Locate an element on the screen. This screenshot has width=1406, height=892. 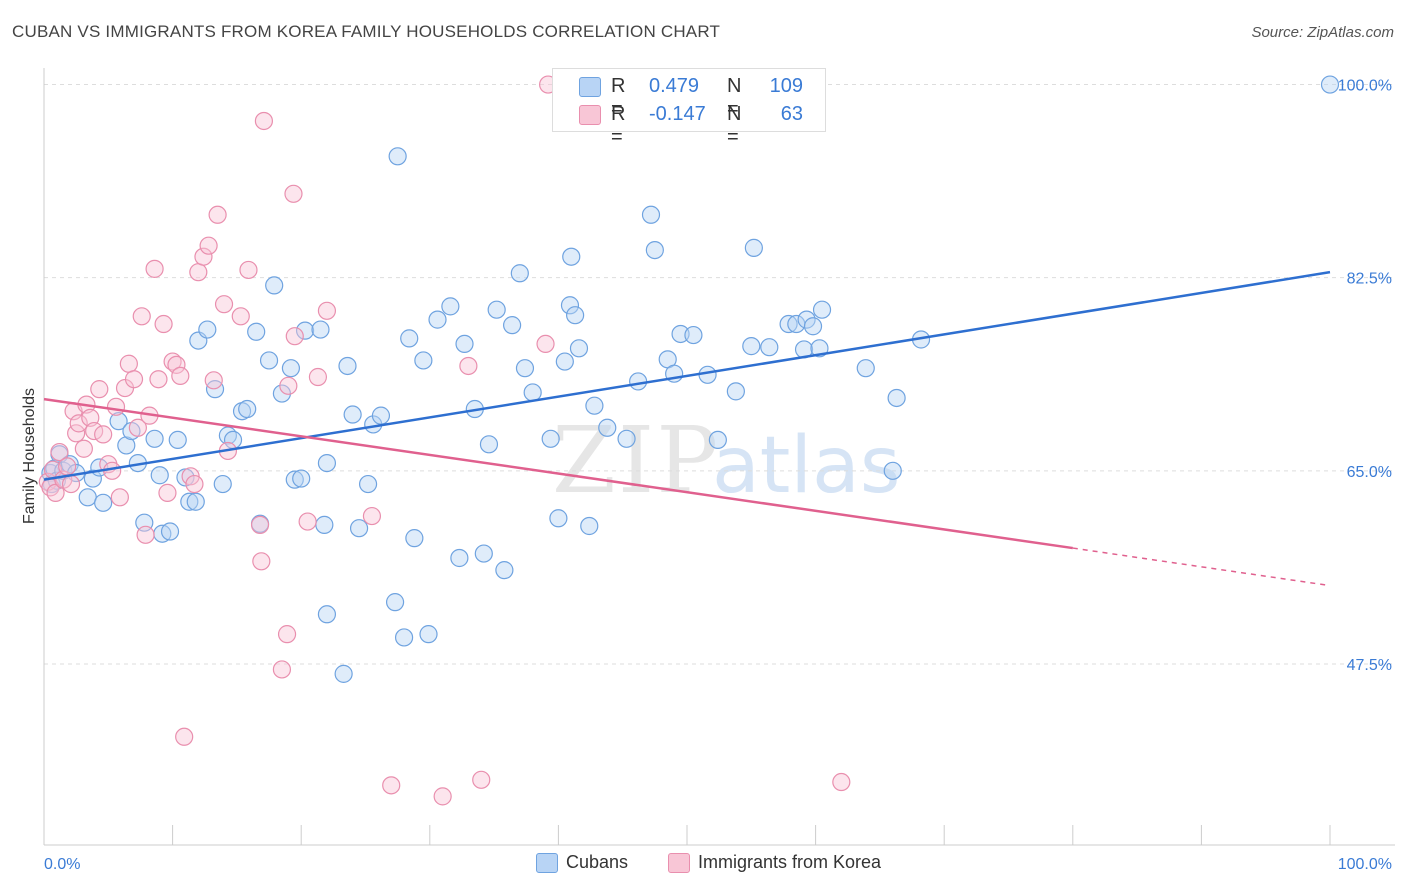
source-label: Source: ZipAtlas.com is located at coordinates (1322, 32).